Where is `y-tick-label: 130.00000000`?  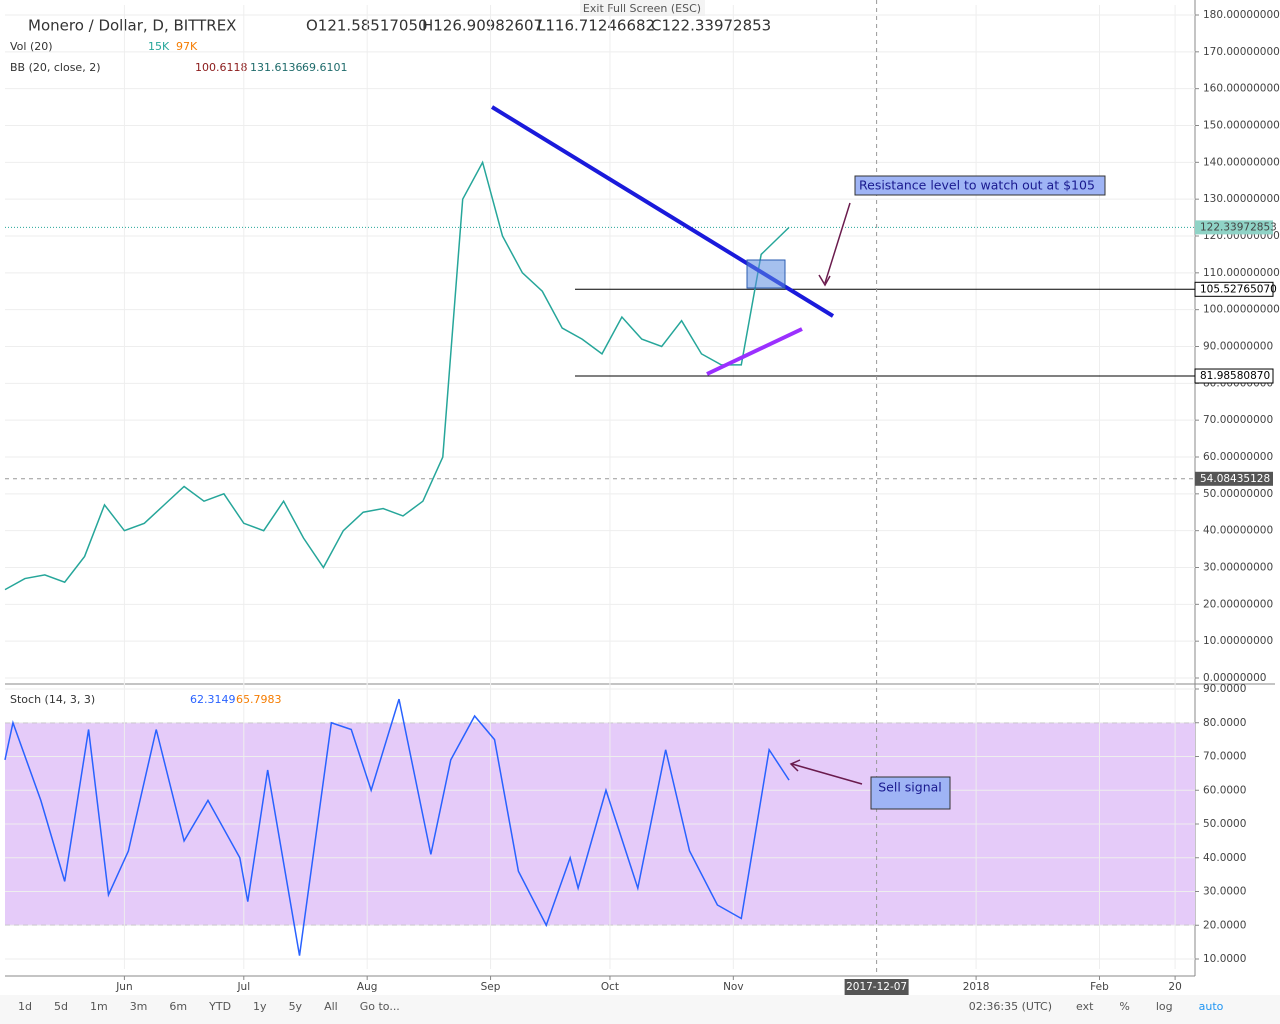 y-tick-label: 130.00000000 is located at coordinates (1241, 199).